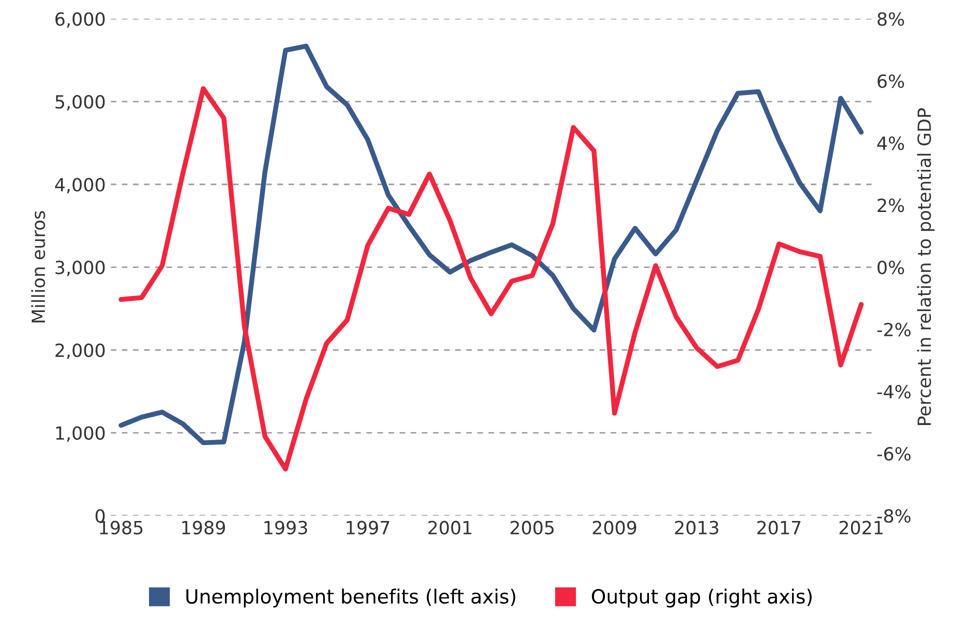 This screenshot has width=963, height=625. What do you see at coordinates (861, 527) in the screenshot?
I see `x-tick-label: 2021` at bounding box center [861, 527].